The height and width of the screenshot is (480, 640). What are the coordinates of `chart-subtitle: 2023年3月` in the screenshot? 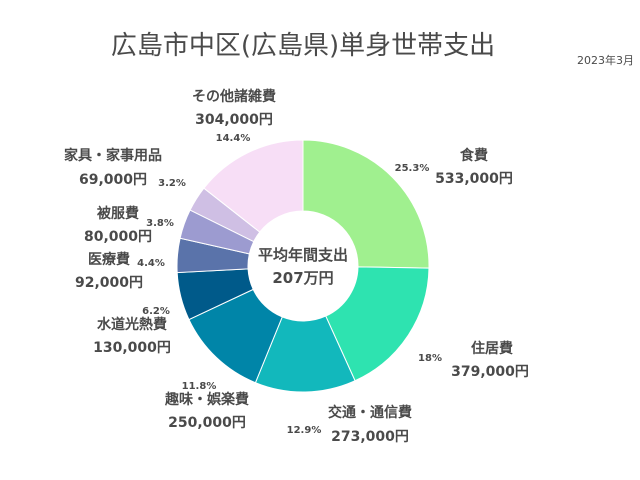 It's located at (605, 60).